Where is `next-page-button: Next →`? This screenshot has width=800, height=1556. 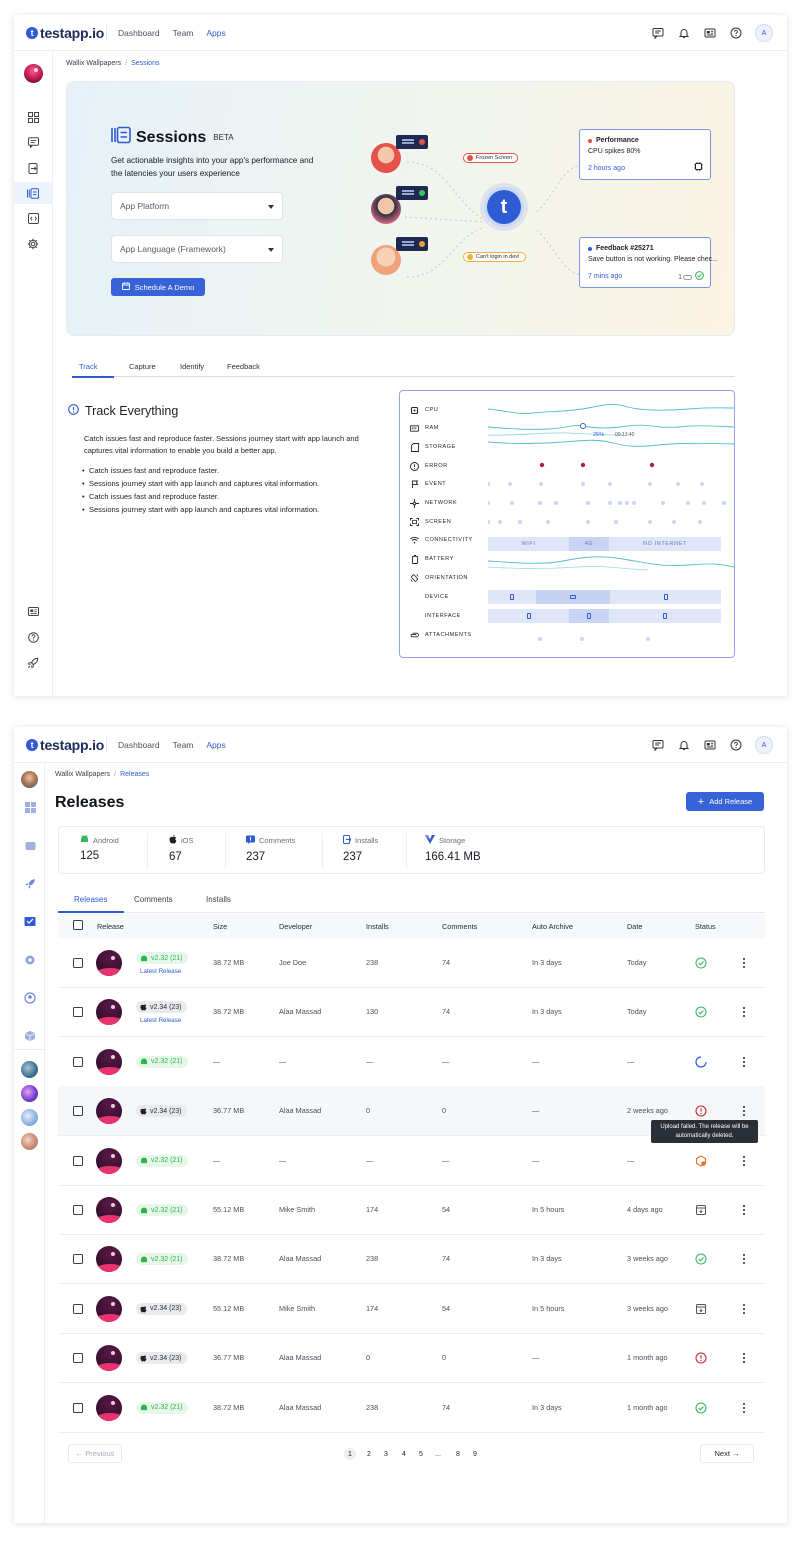 next-page-button: Next → is located at coordinates (727, 1453).